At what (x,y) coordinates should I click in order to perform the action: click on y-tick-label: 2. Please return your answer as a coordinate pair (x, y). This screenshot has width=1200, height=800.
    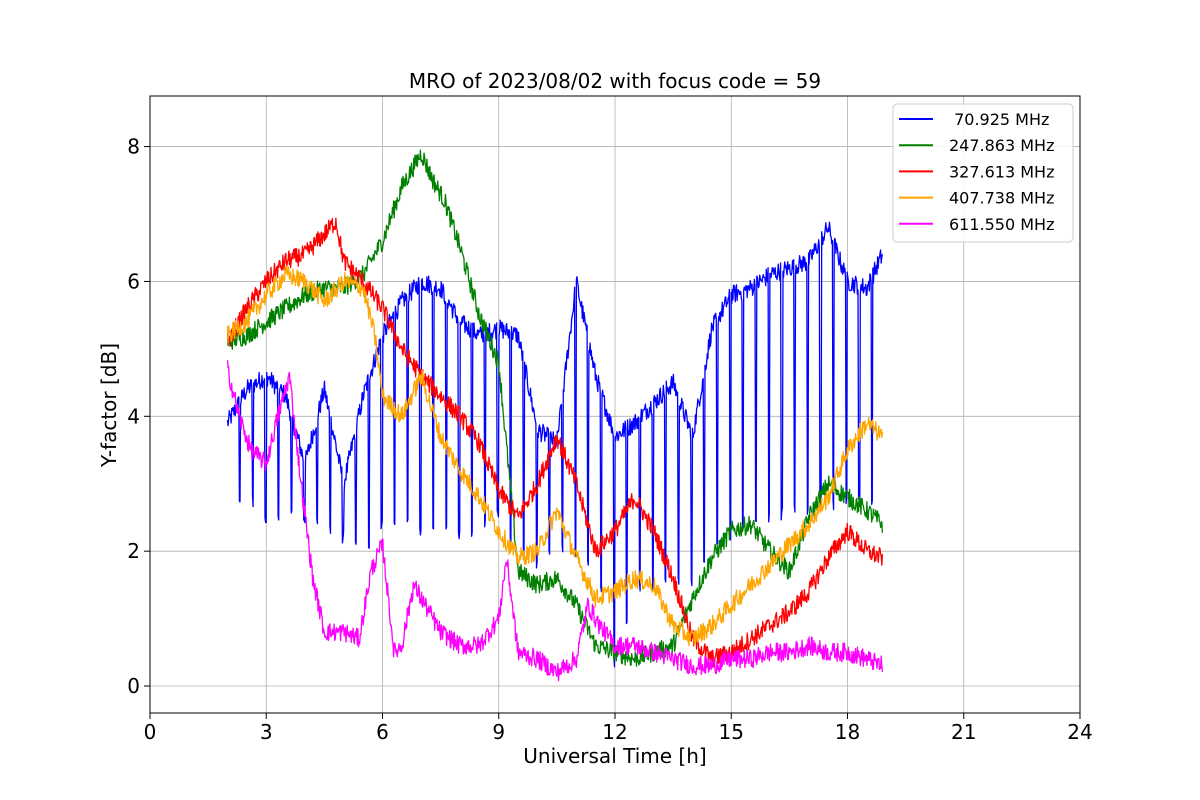
    Looking at the image, I should click on (133, 551).